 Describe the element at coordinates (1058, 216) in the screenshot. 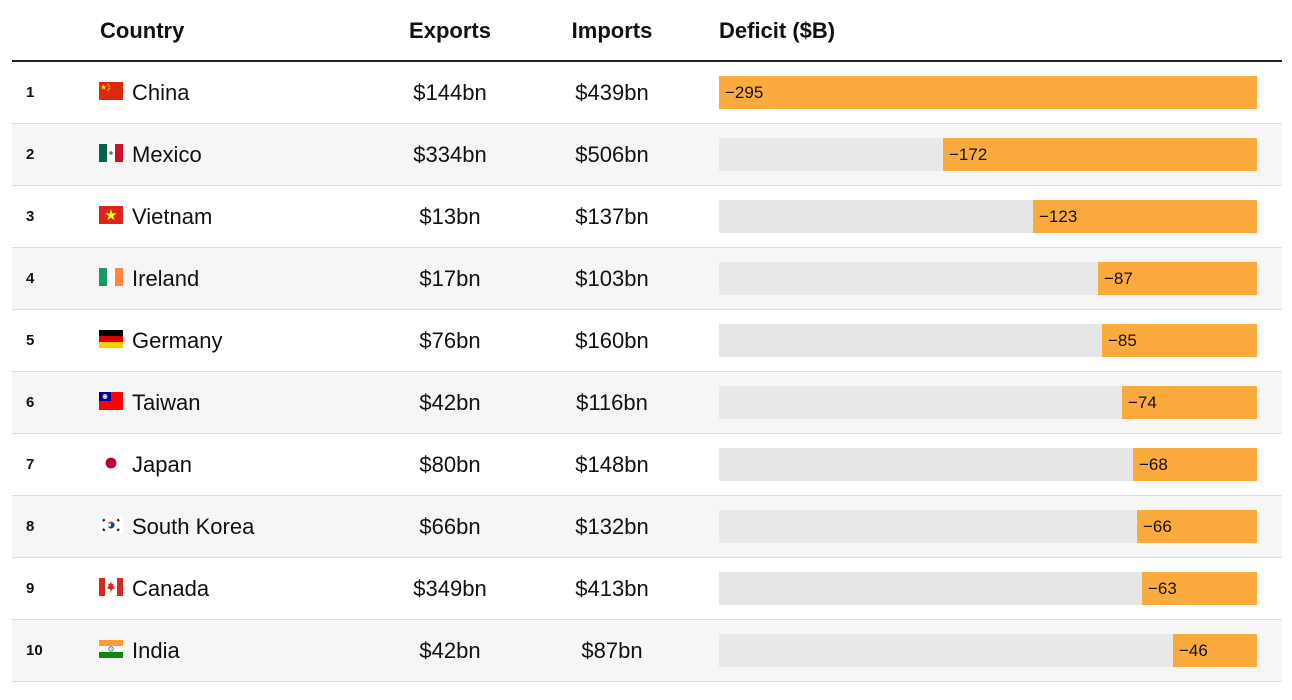

I see `deficit-label: −123` at that location.